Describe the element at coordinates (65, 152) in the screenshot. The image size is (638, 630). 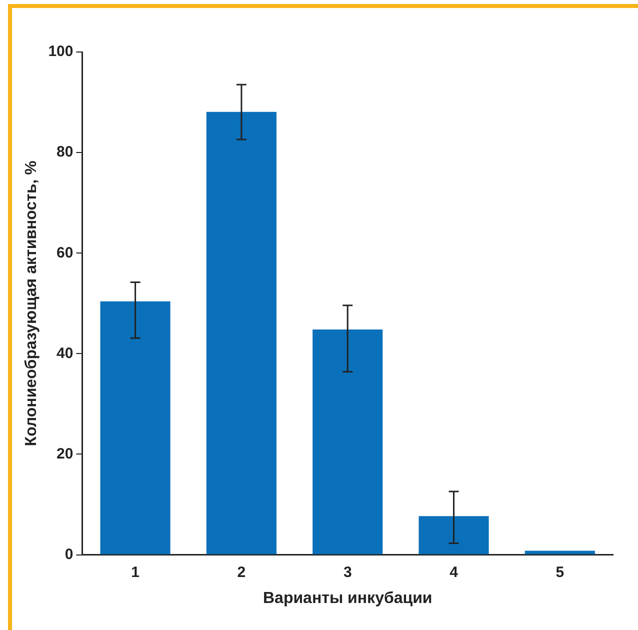
I see `y-tick-label: 80` at that location.